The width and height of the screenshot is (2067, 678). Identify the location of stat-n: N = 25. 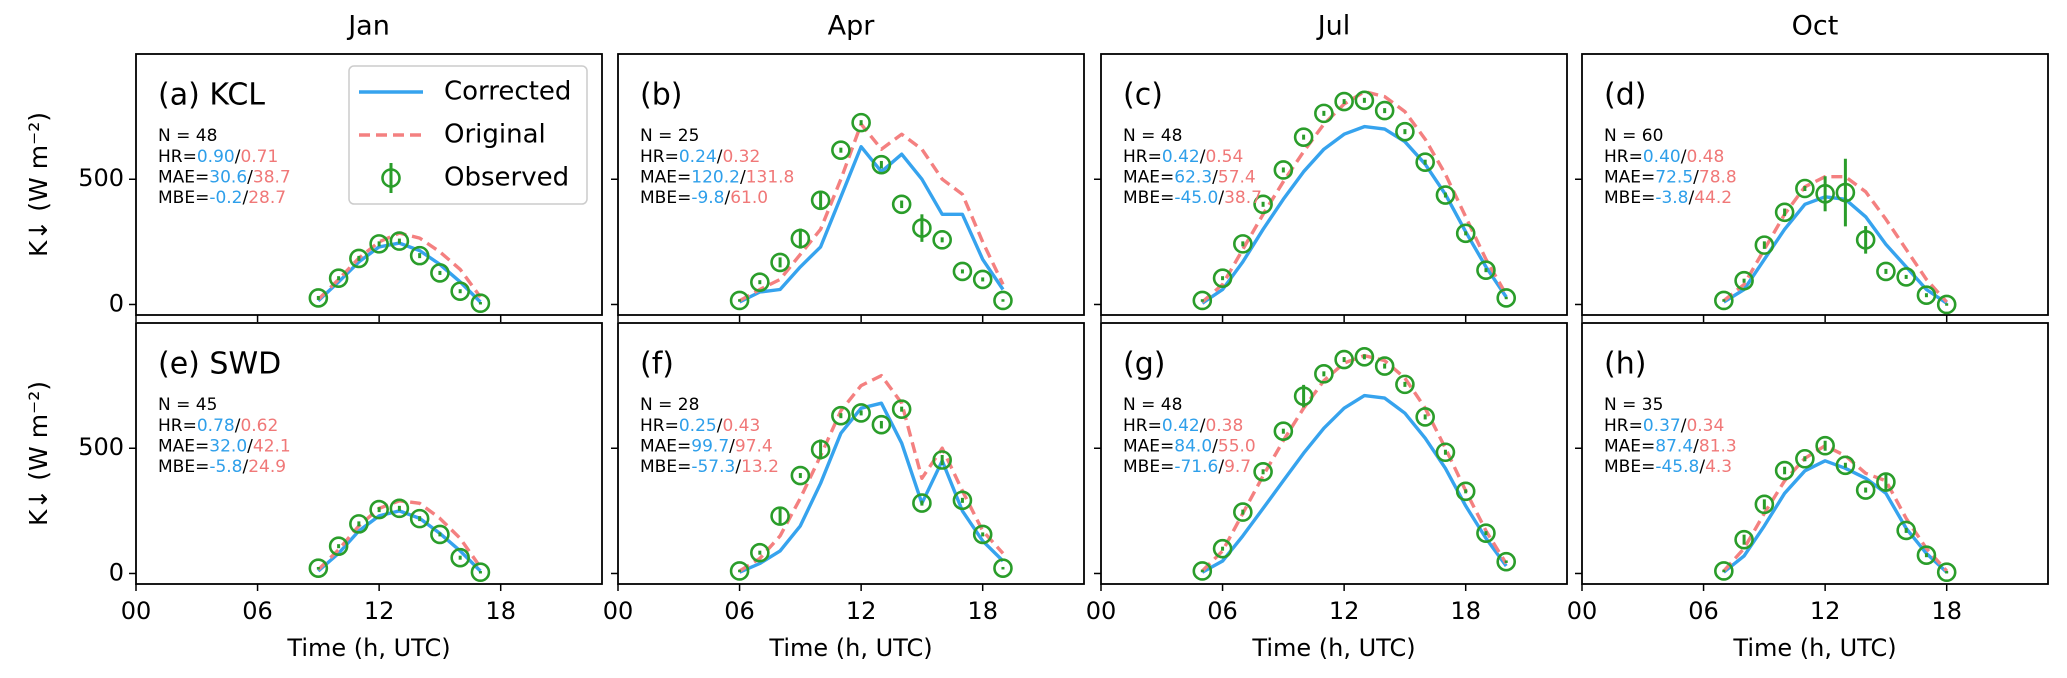
(669, 136).